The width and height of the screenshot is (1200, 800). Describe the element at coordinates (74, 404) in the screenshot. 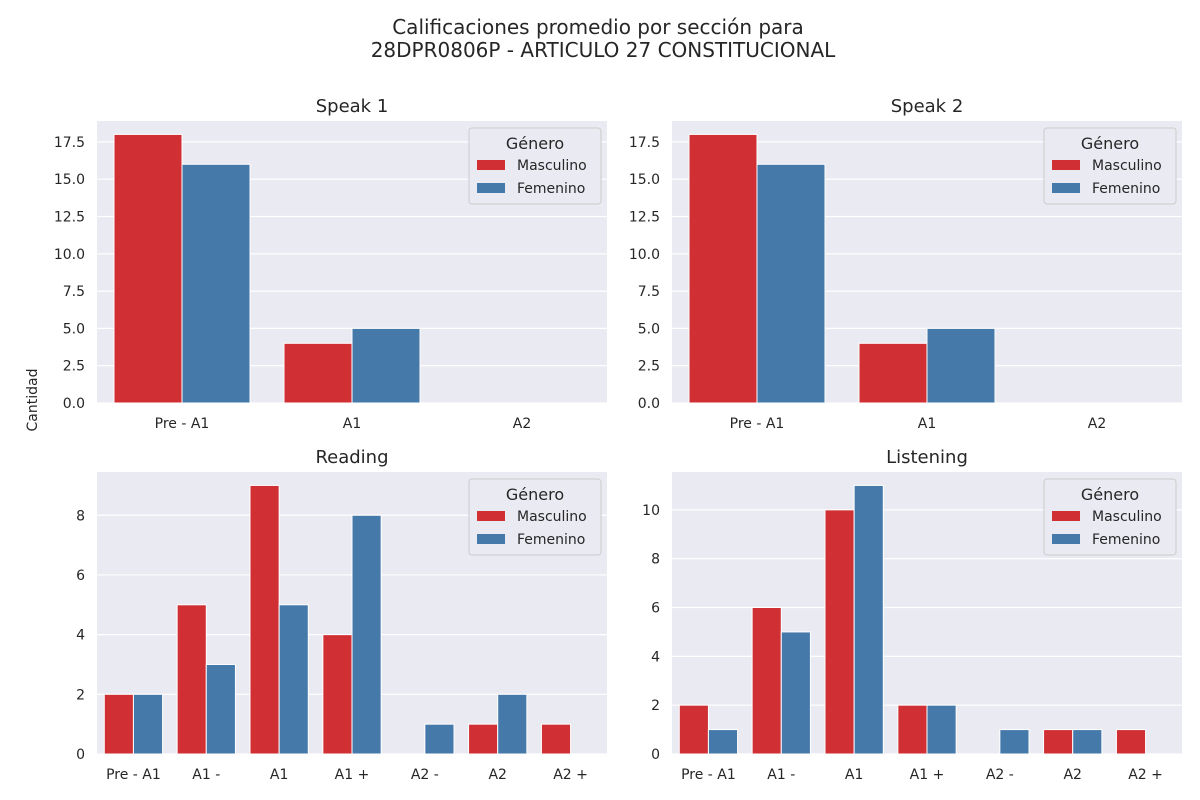

I see `y-tick-label: 0.0` at that location.